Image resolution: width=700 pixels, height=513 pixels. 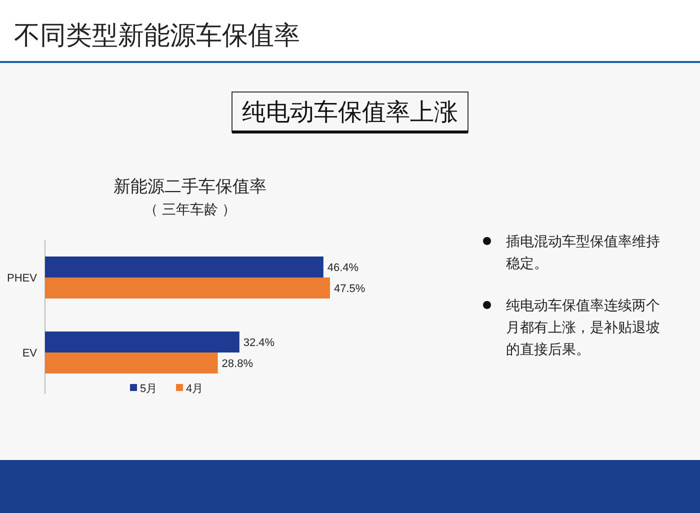 What do you see at coordinates (238, 364) in the screenshot?
I see `data-label: 28.8%` at bounding box center [238, 364].